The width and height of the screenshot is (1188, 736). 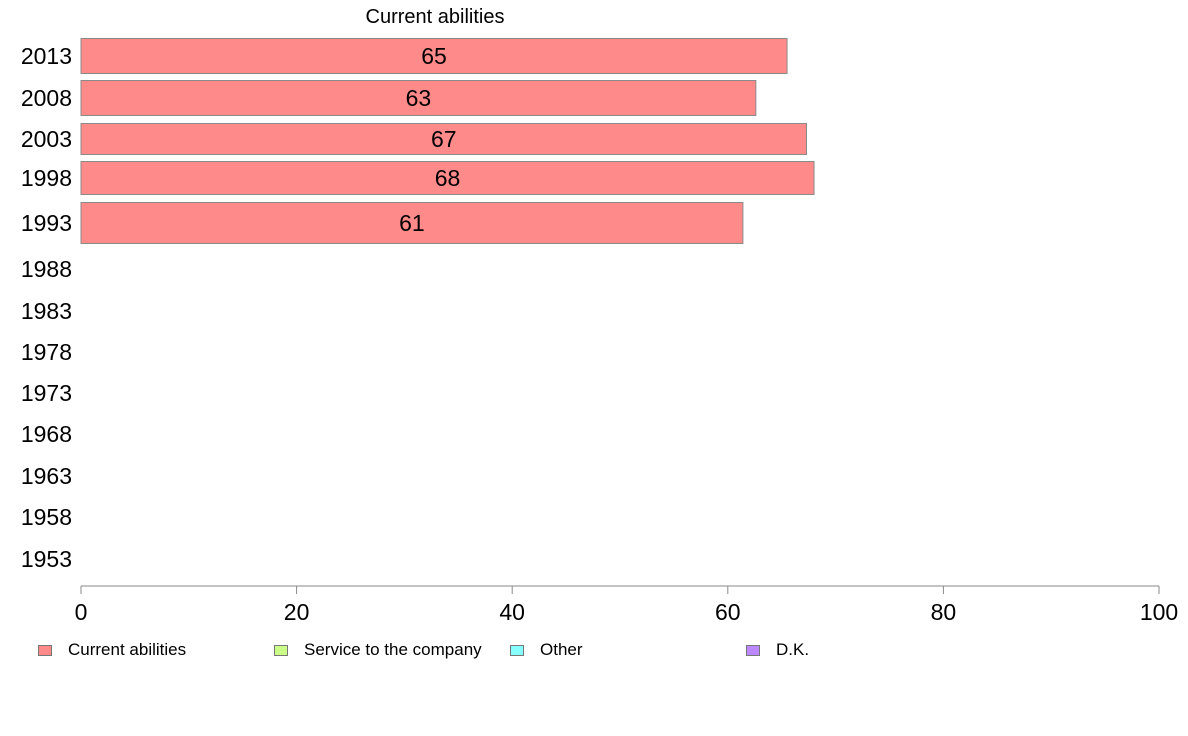 I want to click on y-tick-label: 2008, so click(x=46, y=98).